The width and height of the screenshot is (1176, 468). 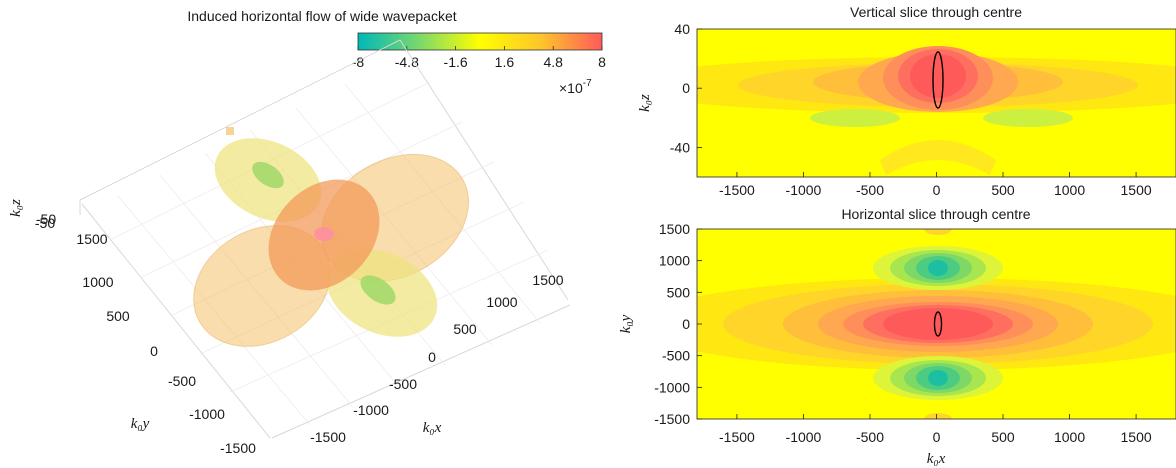 What do you see at coordinates (505, 62) in the screenshot?
I see `colorbar-tick-label: 1.6` at bounding box center [505, 62].